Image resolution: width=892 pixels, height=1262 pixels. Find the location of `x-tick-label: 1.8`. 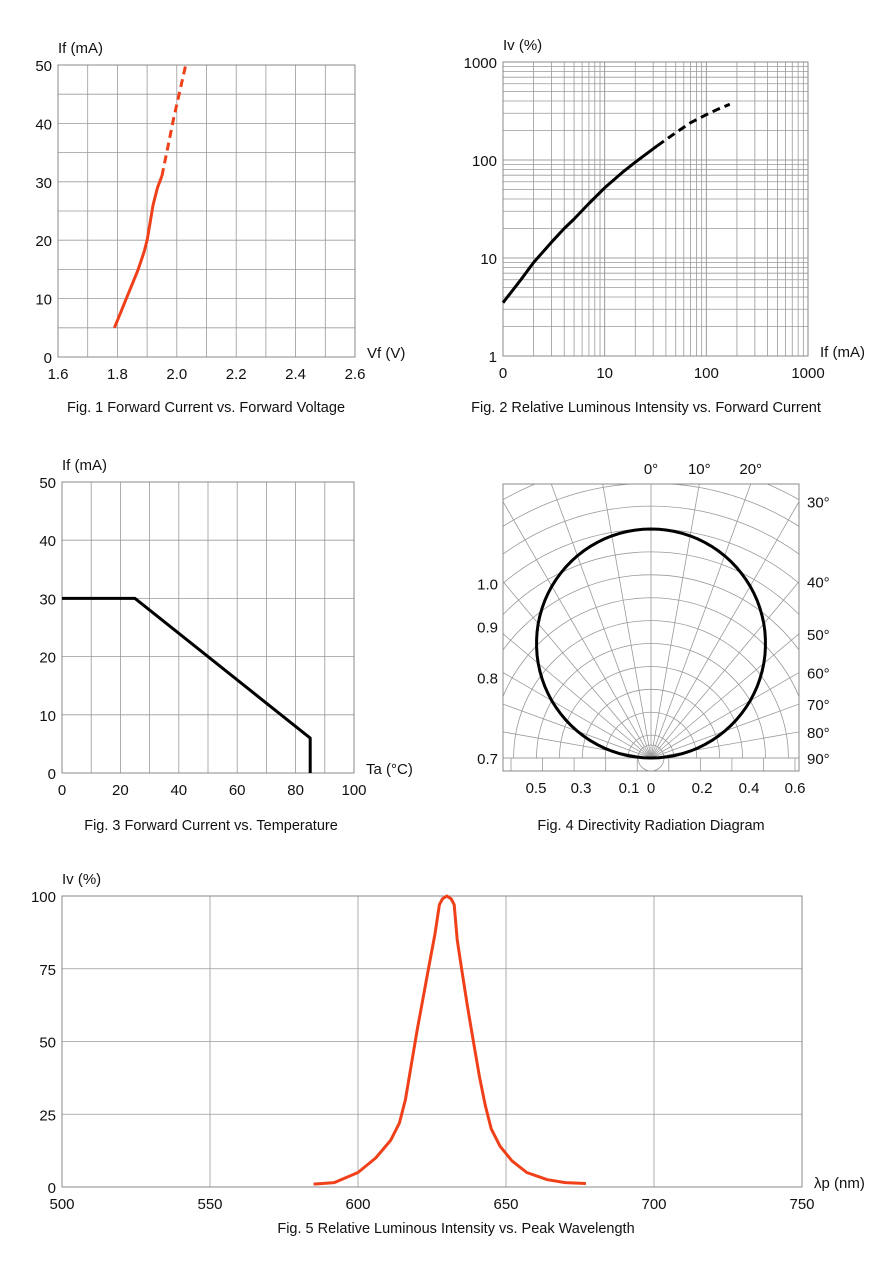

x-tick-label: 1.8 is located at coordinates (117, 374).